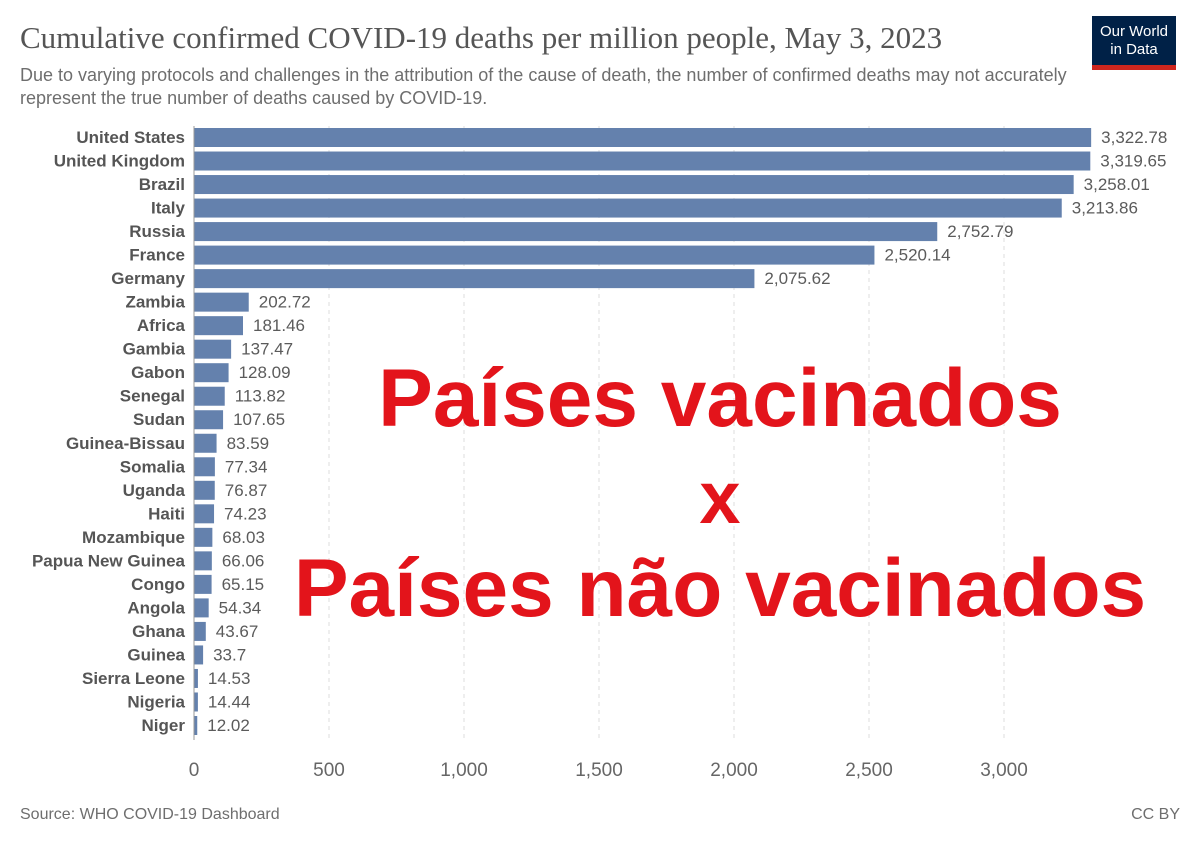 Image resolution: width=1200 pixels, height=847 pixels. Describe the element at coordinates (720, 497) in the screenshot. I see `overlay-text-versus: x` at that location.